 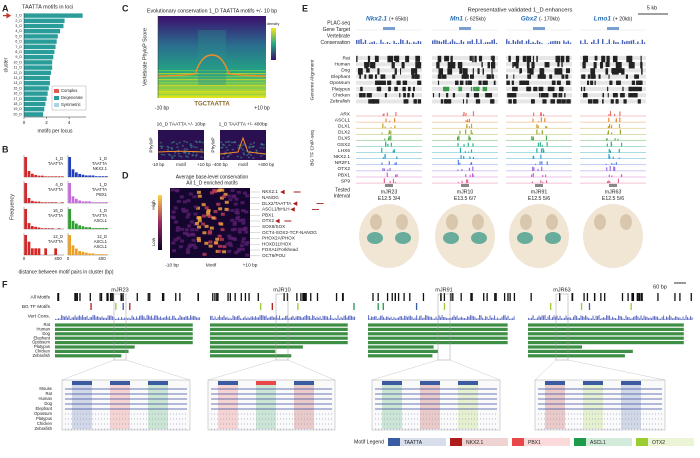 I want to click on category-label: 3_D, so click(x=18, y=26).